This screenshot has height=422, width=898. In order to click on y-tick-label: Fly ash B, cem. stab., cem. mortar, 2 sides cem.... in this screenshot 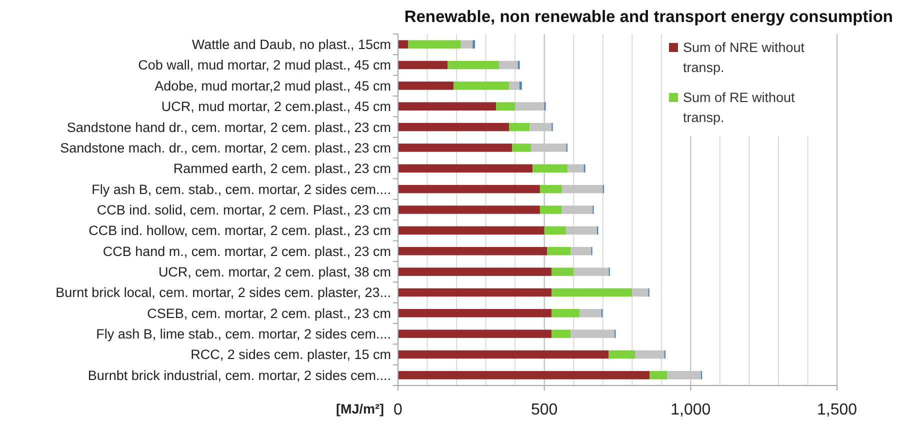, I will do `click(241, 189)`.